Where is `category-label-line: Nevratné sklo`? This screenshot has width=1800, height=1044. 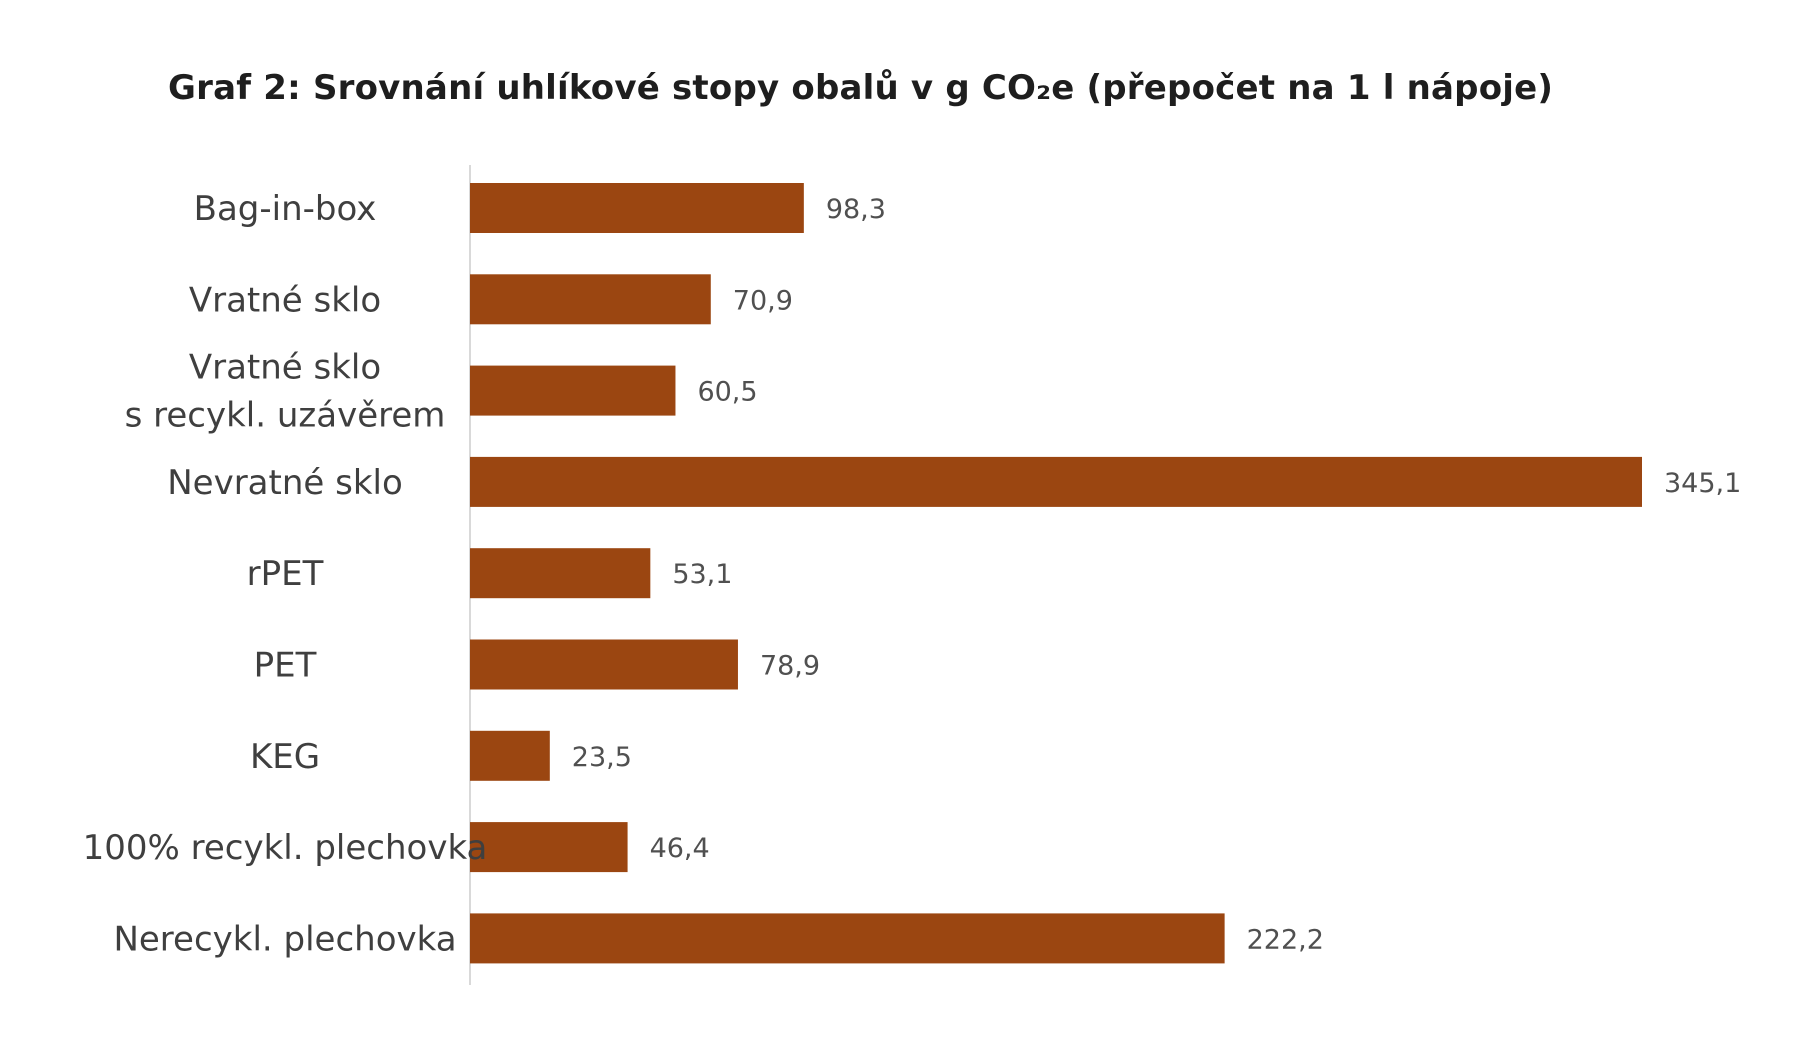 category-label-line: Nevratné sklo is located at coordinates (285, 483).